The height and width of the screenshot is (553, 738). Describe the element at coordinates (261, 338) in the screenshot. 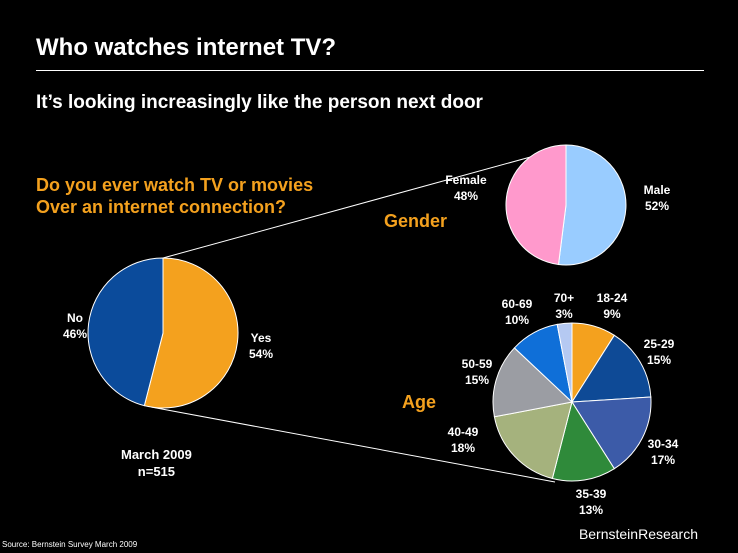

I see `slice-label-yes-name: Yes` at that location.